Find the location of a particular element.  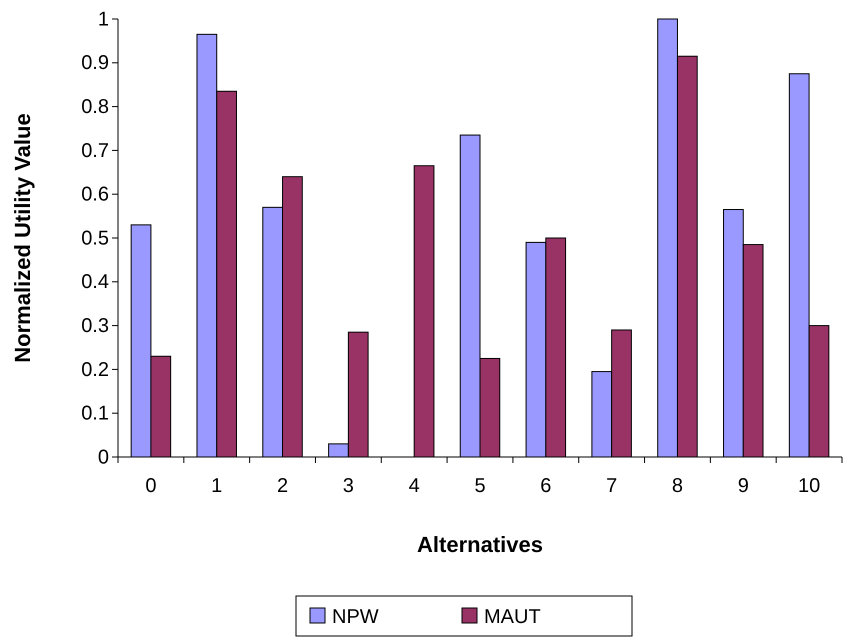

x-tick-label: 9 is located at coordinates (743, 486).